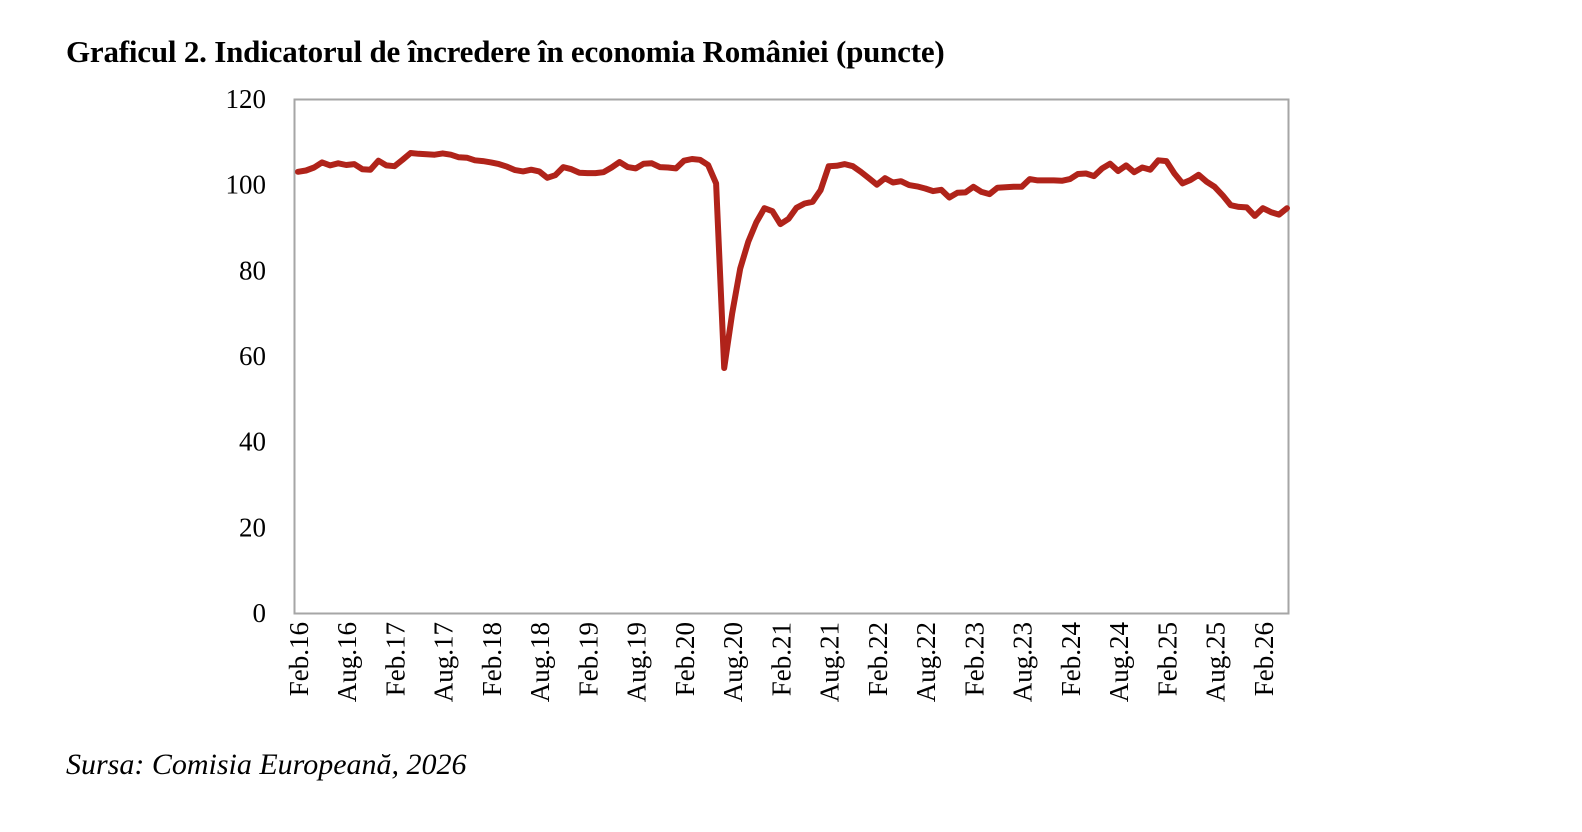 The image size is (1582, 832). What do you see at coordinates (252, 356) in the screenshot?
I see `y-tick-label: 60` at bounding box center [252, 356].